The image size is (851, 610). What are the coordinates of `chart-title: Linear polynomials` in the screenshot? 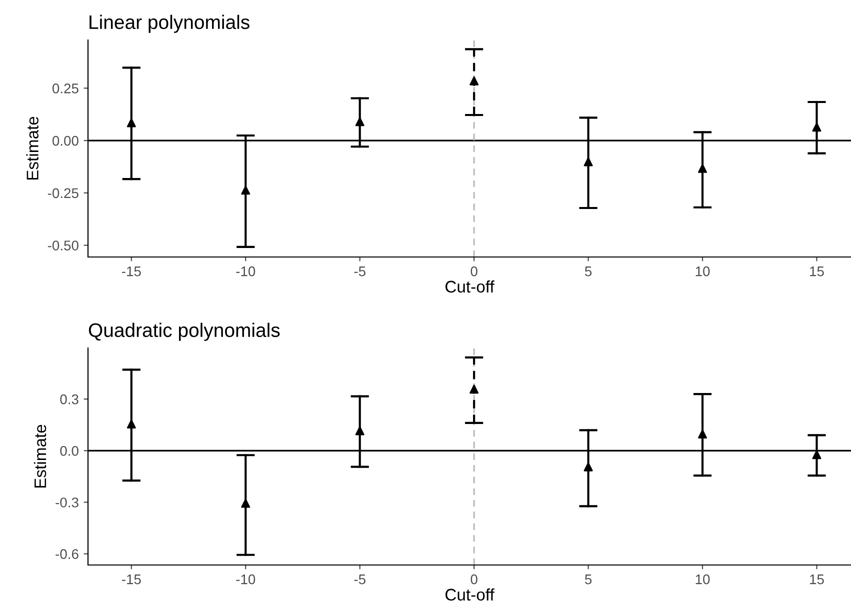 It's located at (170, 23).